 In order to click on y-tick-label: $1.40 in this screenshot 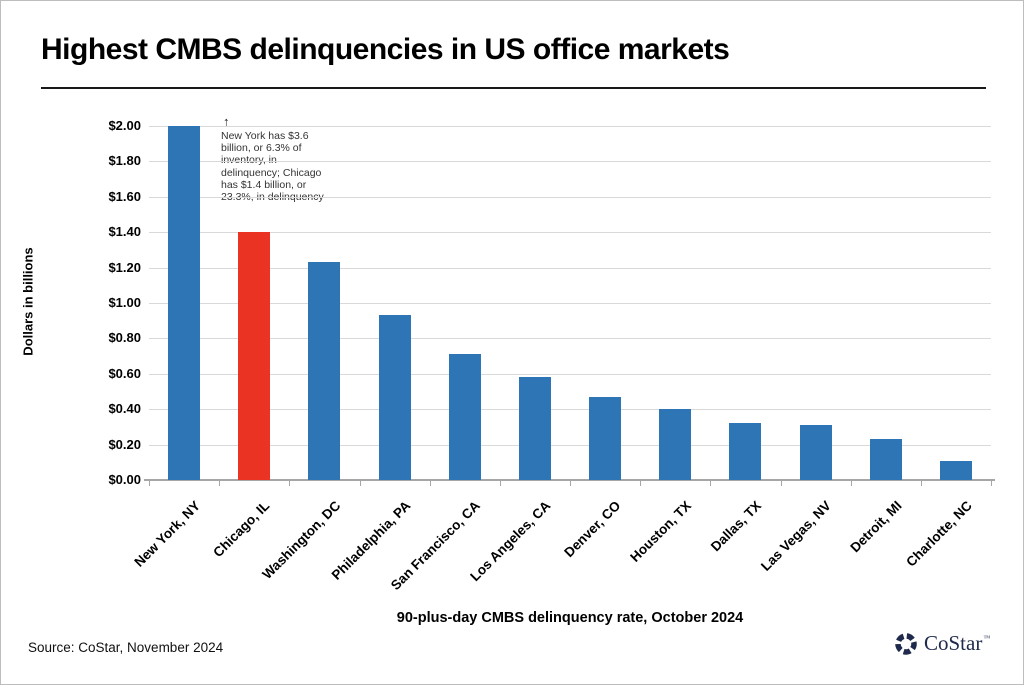, I will do `click(124, 232)`.